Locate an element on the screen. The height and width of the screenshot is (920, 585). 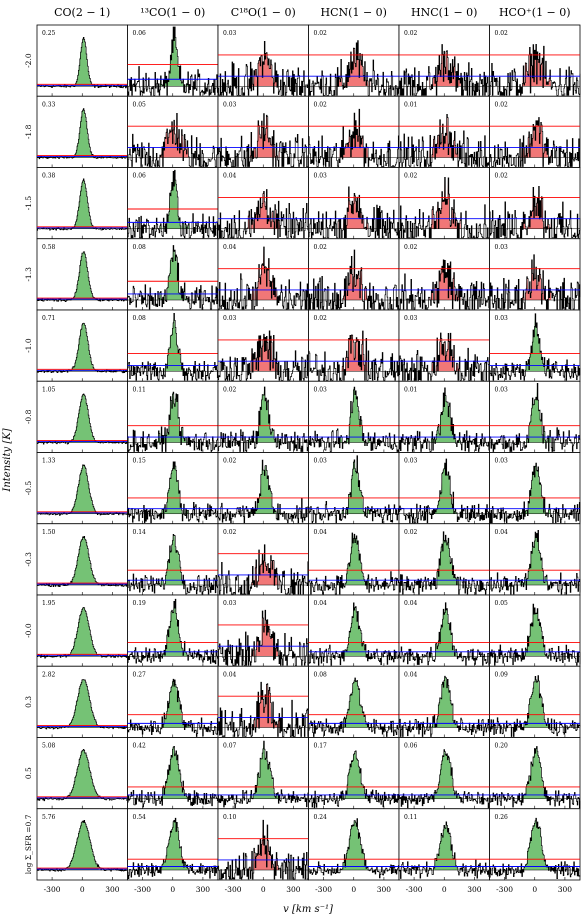
spectrum-panel: 1.33 is located at coordinates (82, 488).